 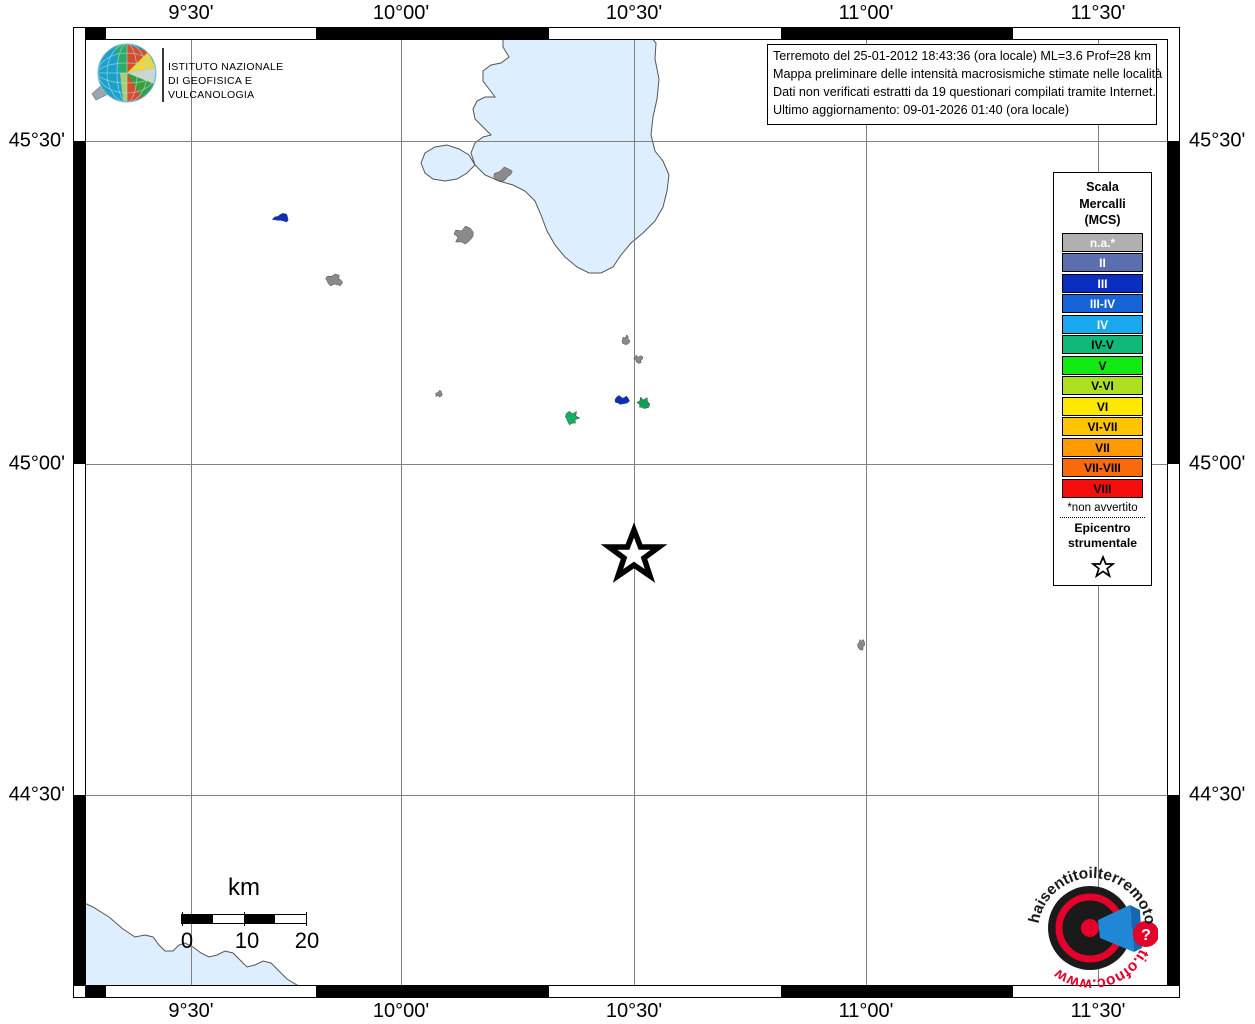 I want to click on axis-label-left-0: 45°30', so click(x=36, y=140).